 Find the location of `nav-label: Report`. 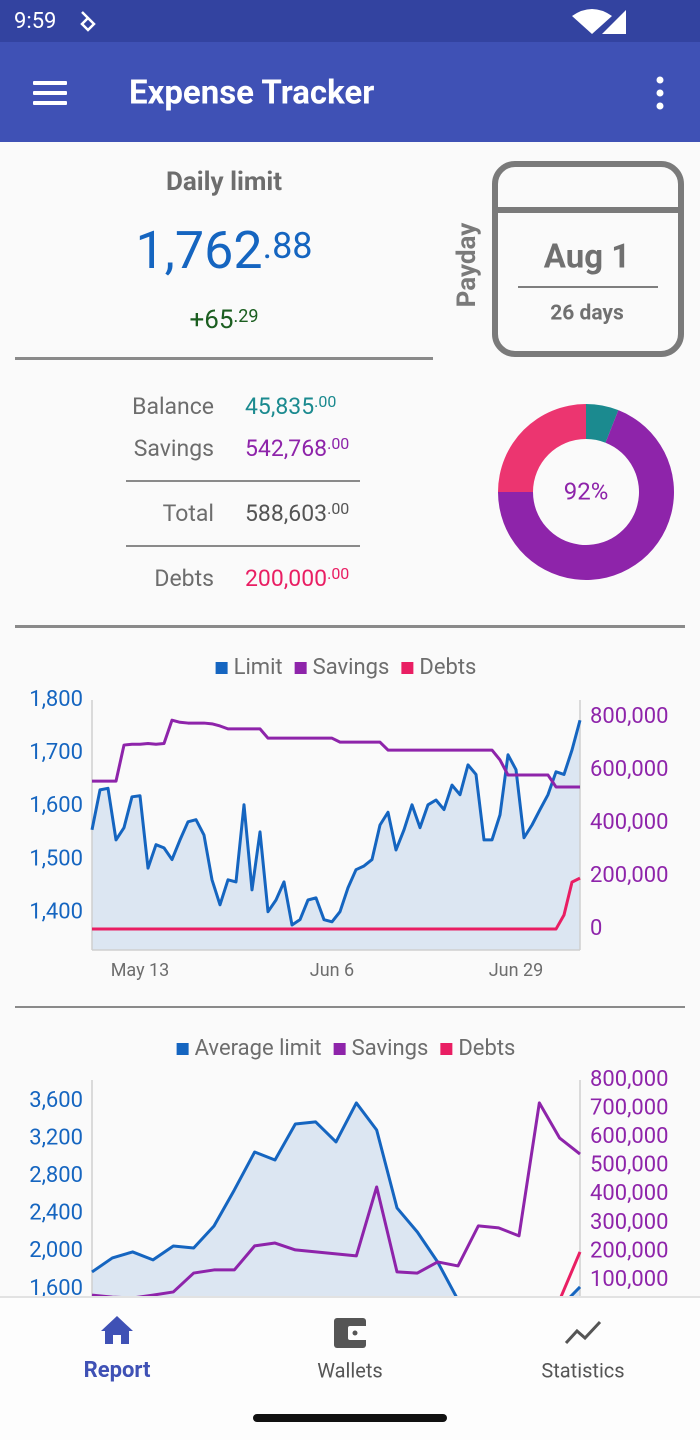

nav-label: Report is located at coordinates (117, 1370).